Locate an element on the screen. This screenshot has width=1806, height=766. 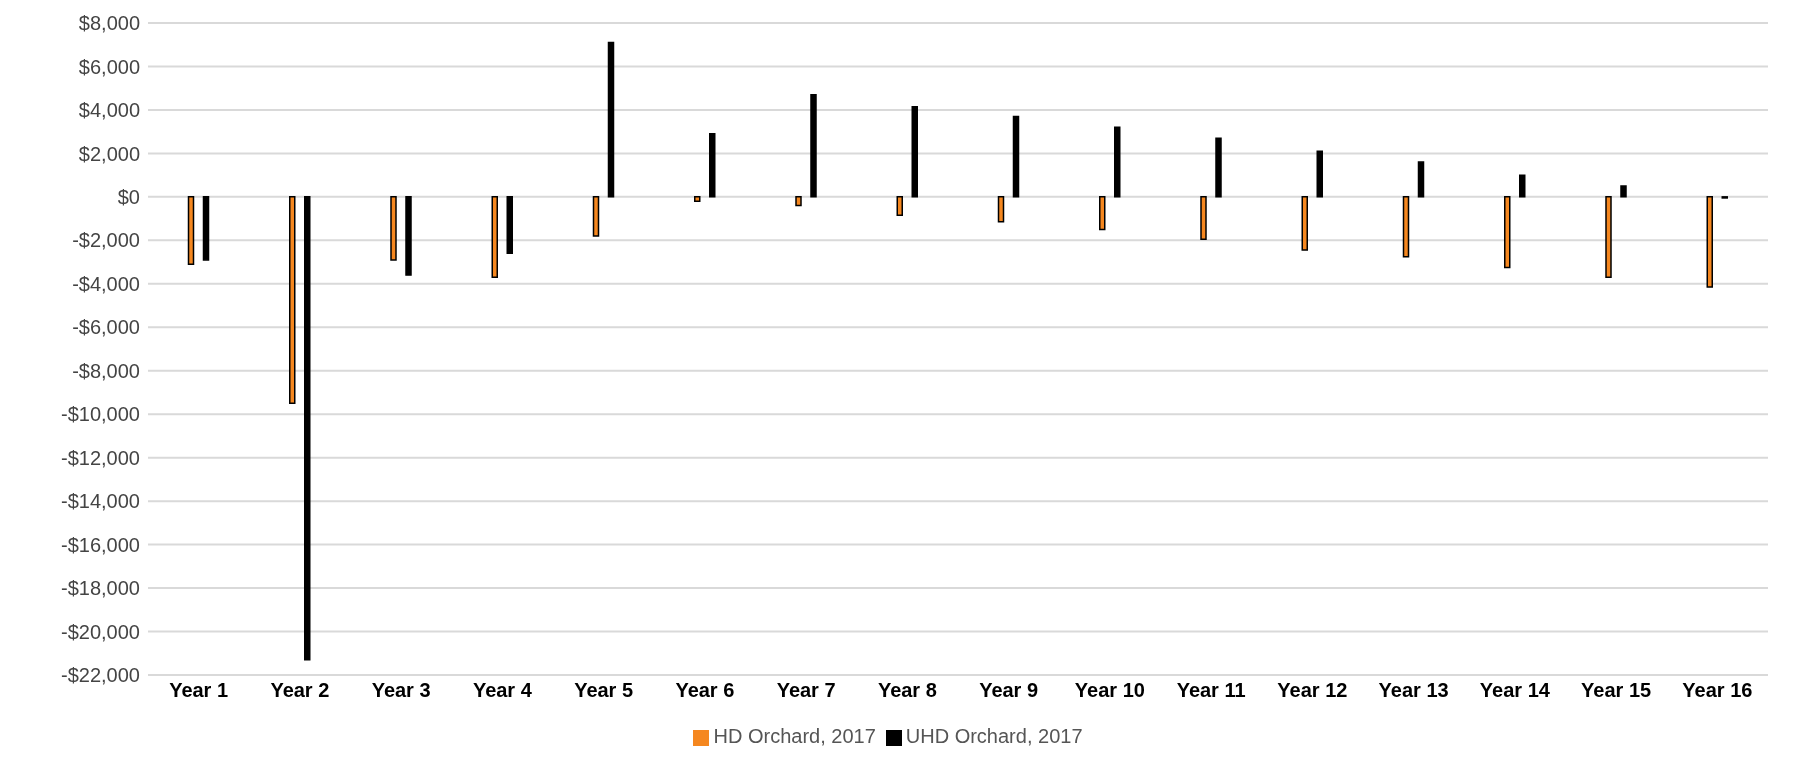
y-tick-label: -$10,000 is located at coordinates (100, 414).